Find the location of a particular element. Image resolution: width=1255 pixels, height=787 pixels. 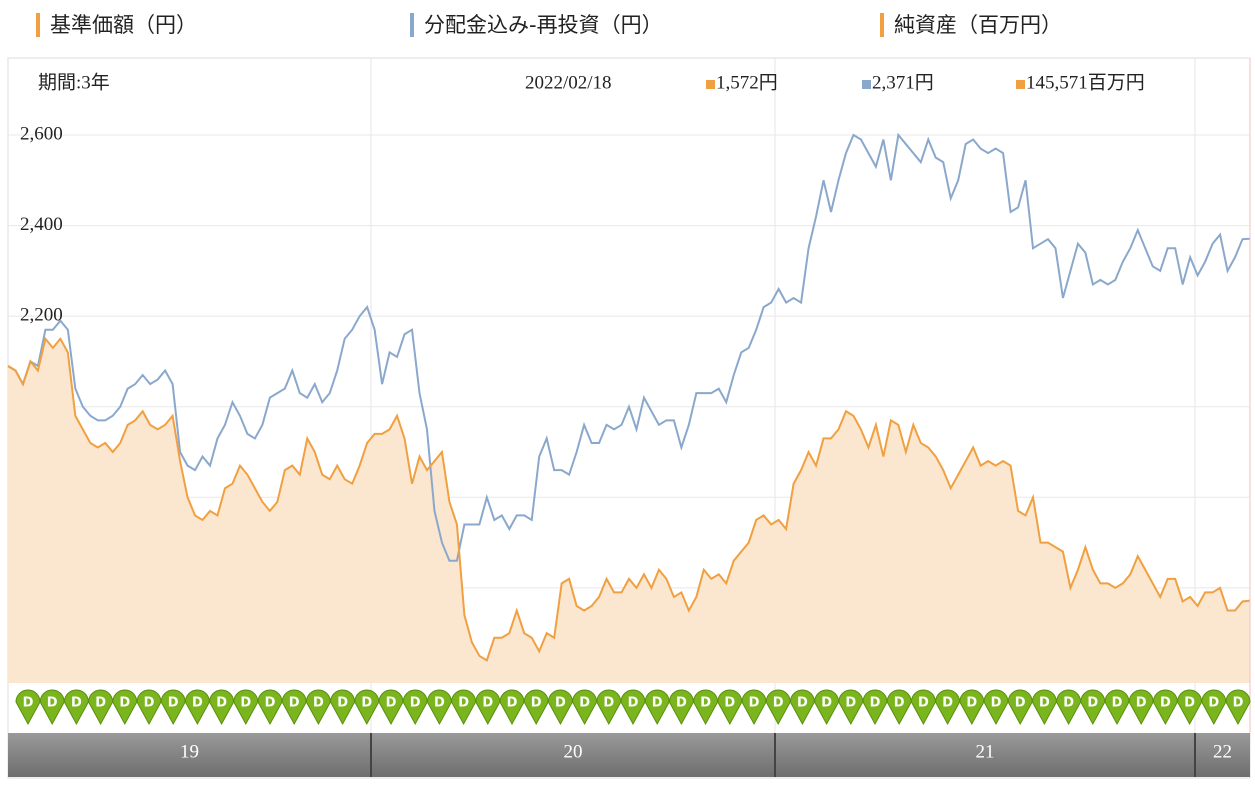

latest-label: 2,371円 is located at coordinates (903, 82).